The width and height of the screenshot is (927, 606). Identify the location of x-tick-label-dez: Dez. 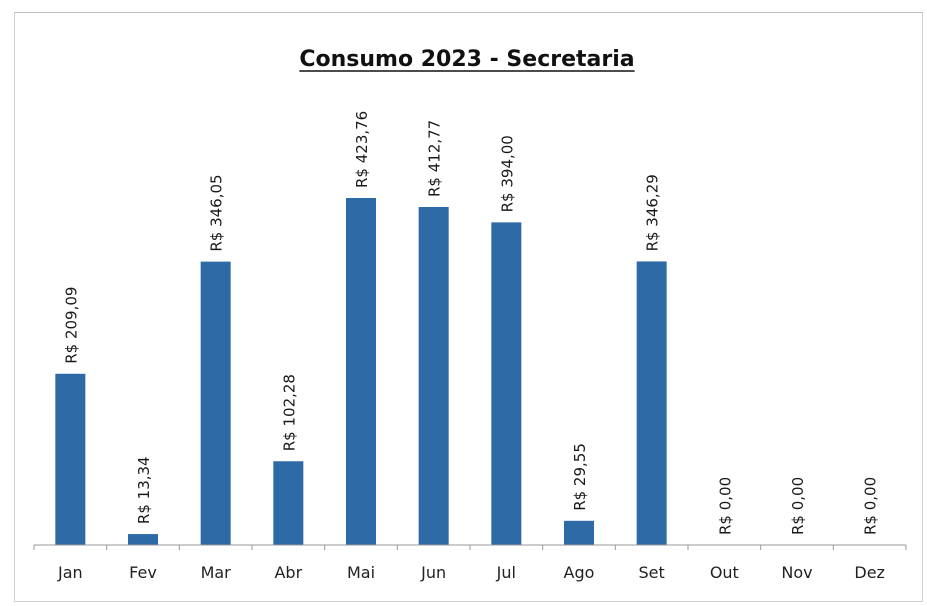
(869, 572).